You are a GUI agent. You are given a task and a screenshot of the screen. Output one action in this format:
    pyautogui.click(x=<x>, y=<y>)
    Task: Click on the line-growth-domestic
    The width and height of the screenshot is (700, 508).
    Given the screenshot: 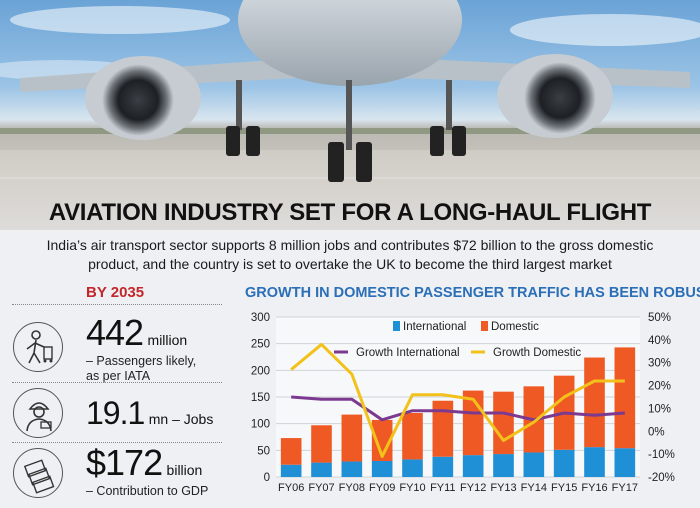 What is the action you would take?
    pyautogui.click(x=457, y=400)
    